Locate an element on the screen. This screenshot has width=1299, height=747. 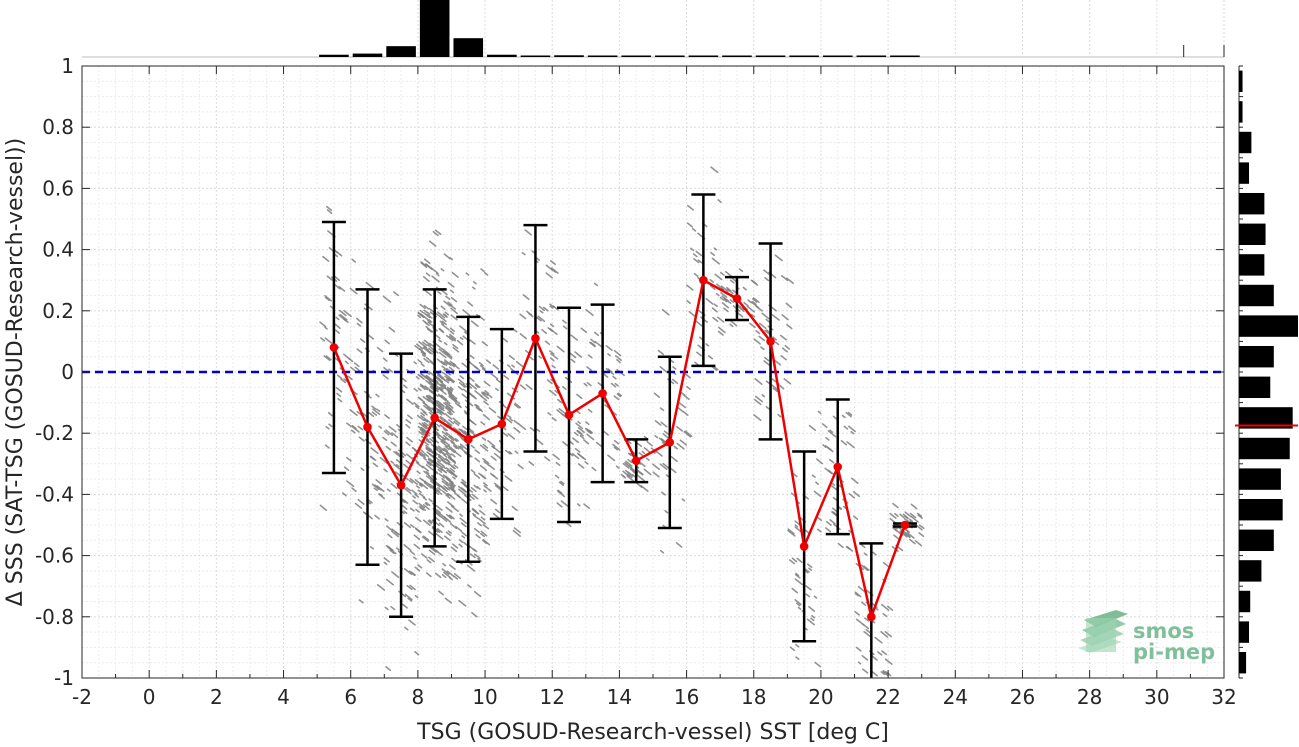
logo-text-line2: pi-mep is located at coordinates (1174, 652).